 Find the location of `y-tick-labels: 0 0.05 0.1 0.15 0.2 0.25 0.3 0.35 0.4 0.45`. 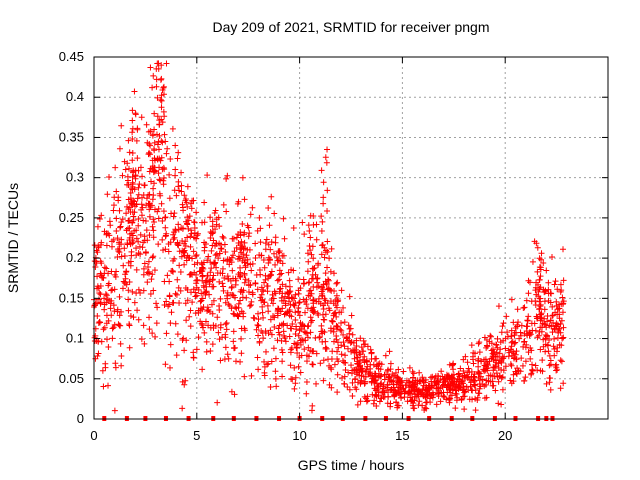

y-tick-labels: 0 0.05 0.1 0.15 0.2 0.25 0.3 0.35 0.4 0.45 is located at coordinates (71, 237).